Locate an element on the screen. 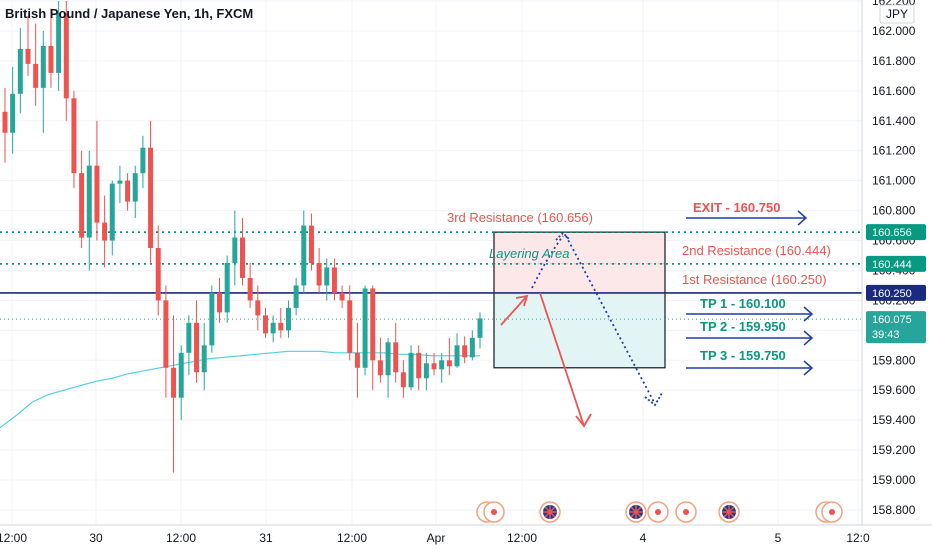  down-arrow-red-head is located at coordinates (583, 420).